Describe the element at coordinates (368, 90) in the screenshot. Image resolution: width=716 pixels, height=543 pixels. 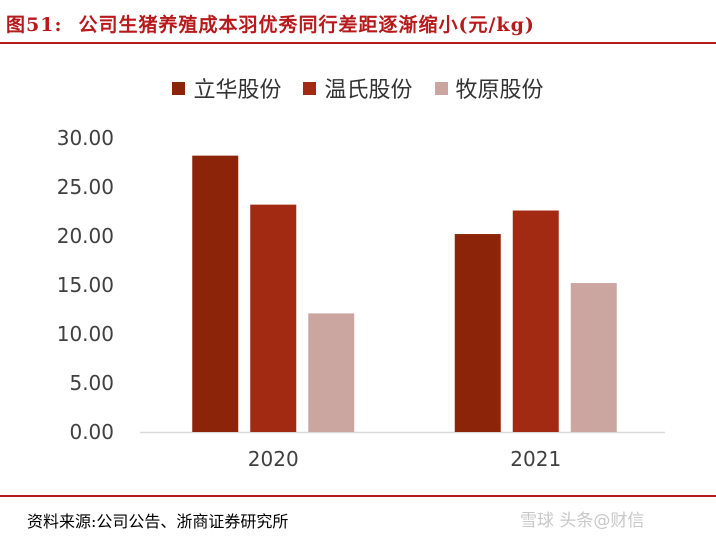
I see `legend-label-wens: 温氏股份` at that location.